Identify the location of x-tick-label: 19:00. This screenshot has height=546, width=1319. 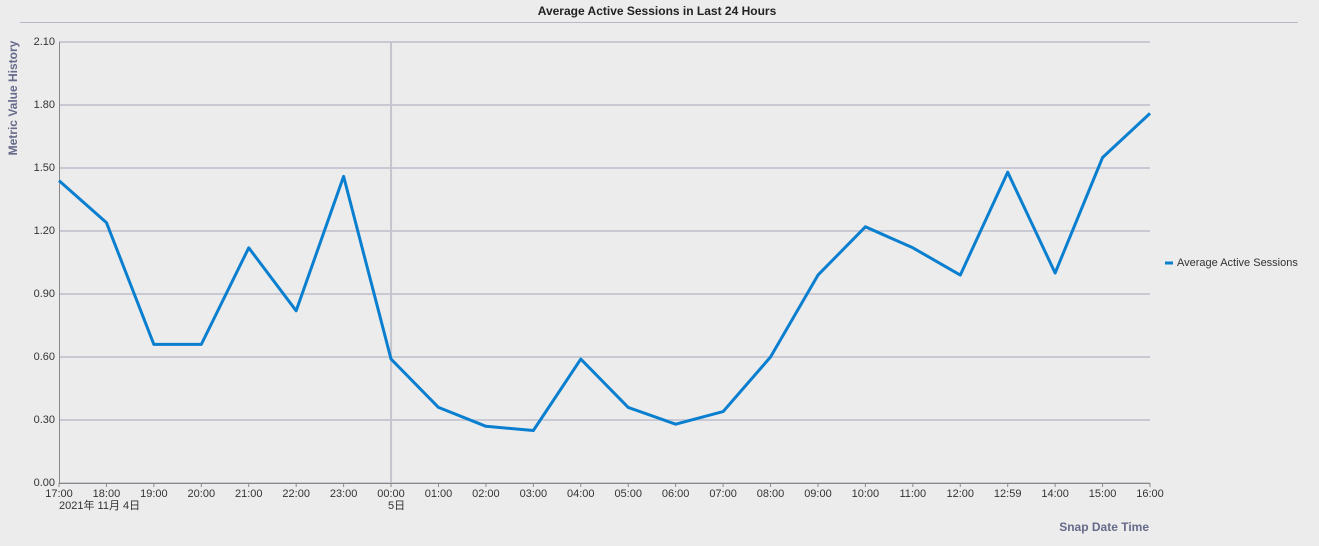
(154, 494).